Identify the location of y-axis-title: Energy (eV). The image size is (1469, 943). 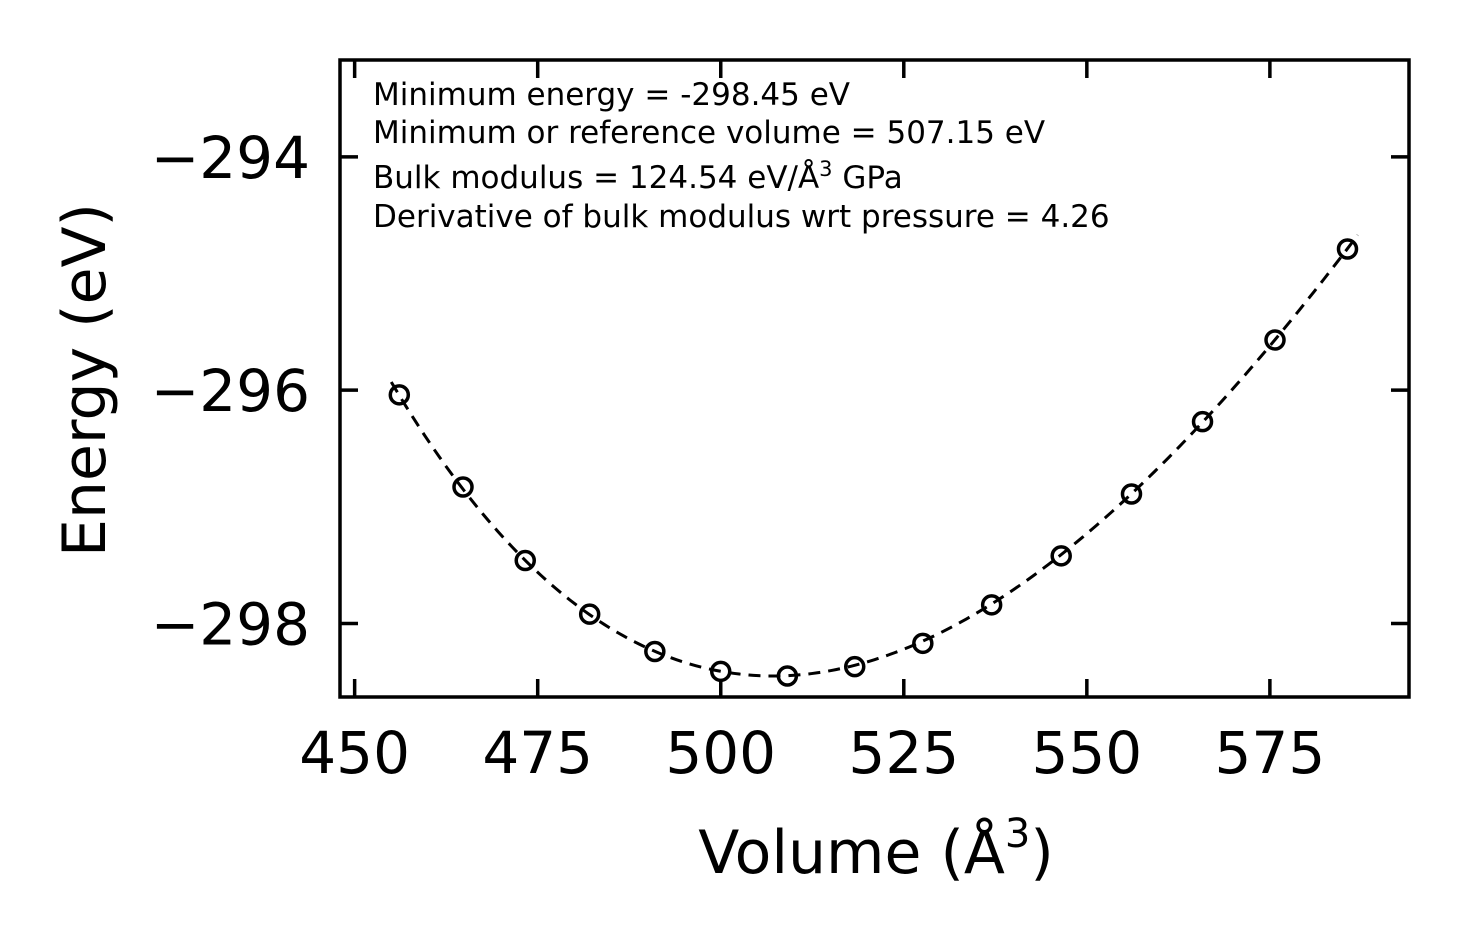
(85, 380).